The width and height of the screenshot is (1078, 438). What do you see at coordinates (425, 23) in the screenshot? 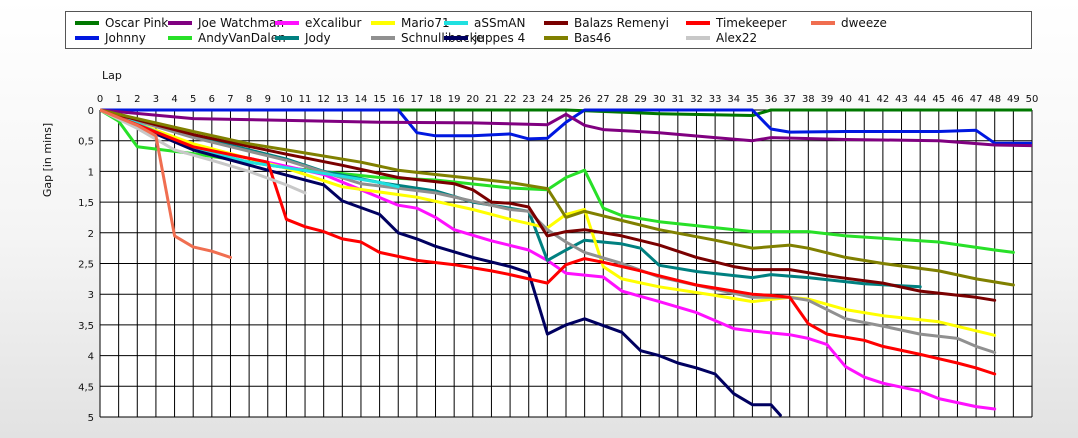
I see `legend-label: Mario71` at bounding box center [425, 23].